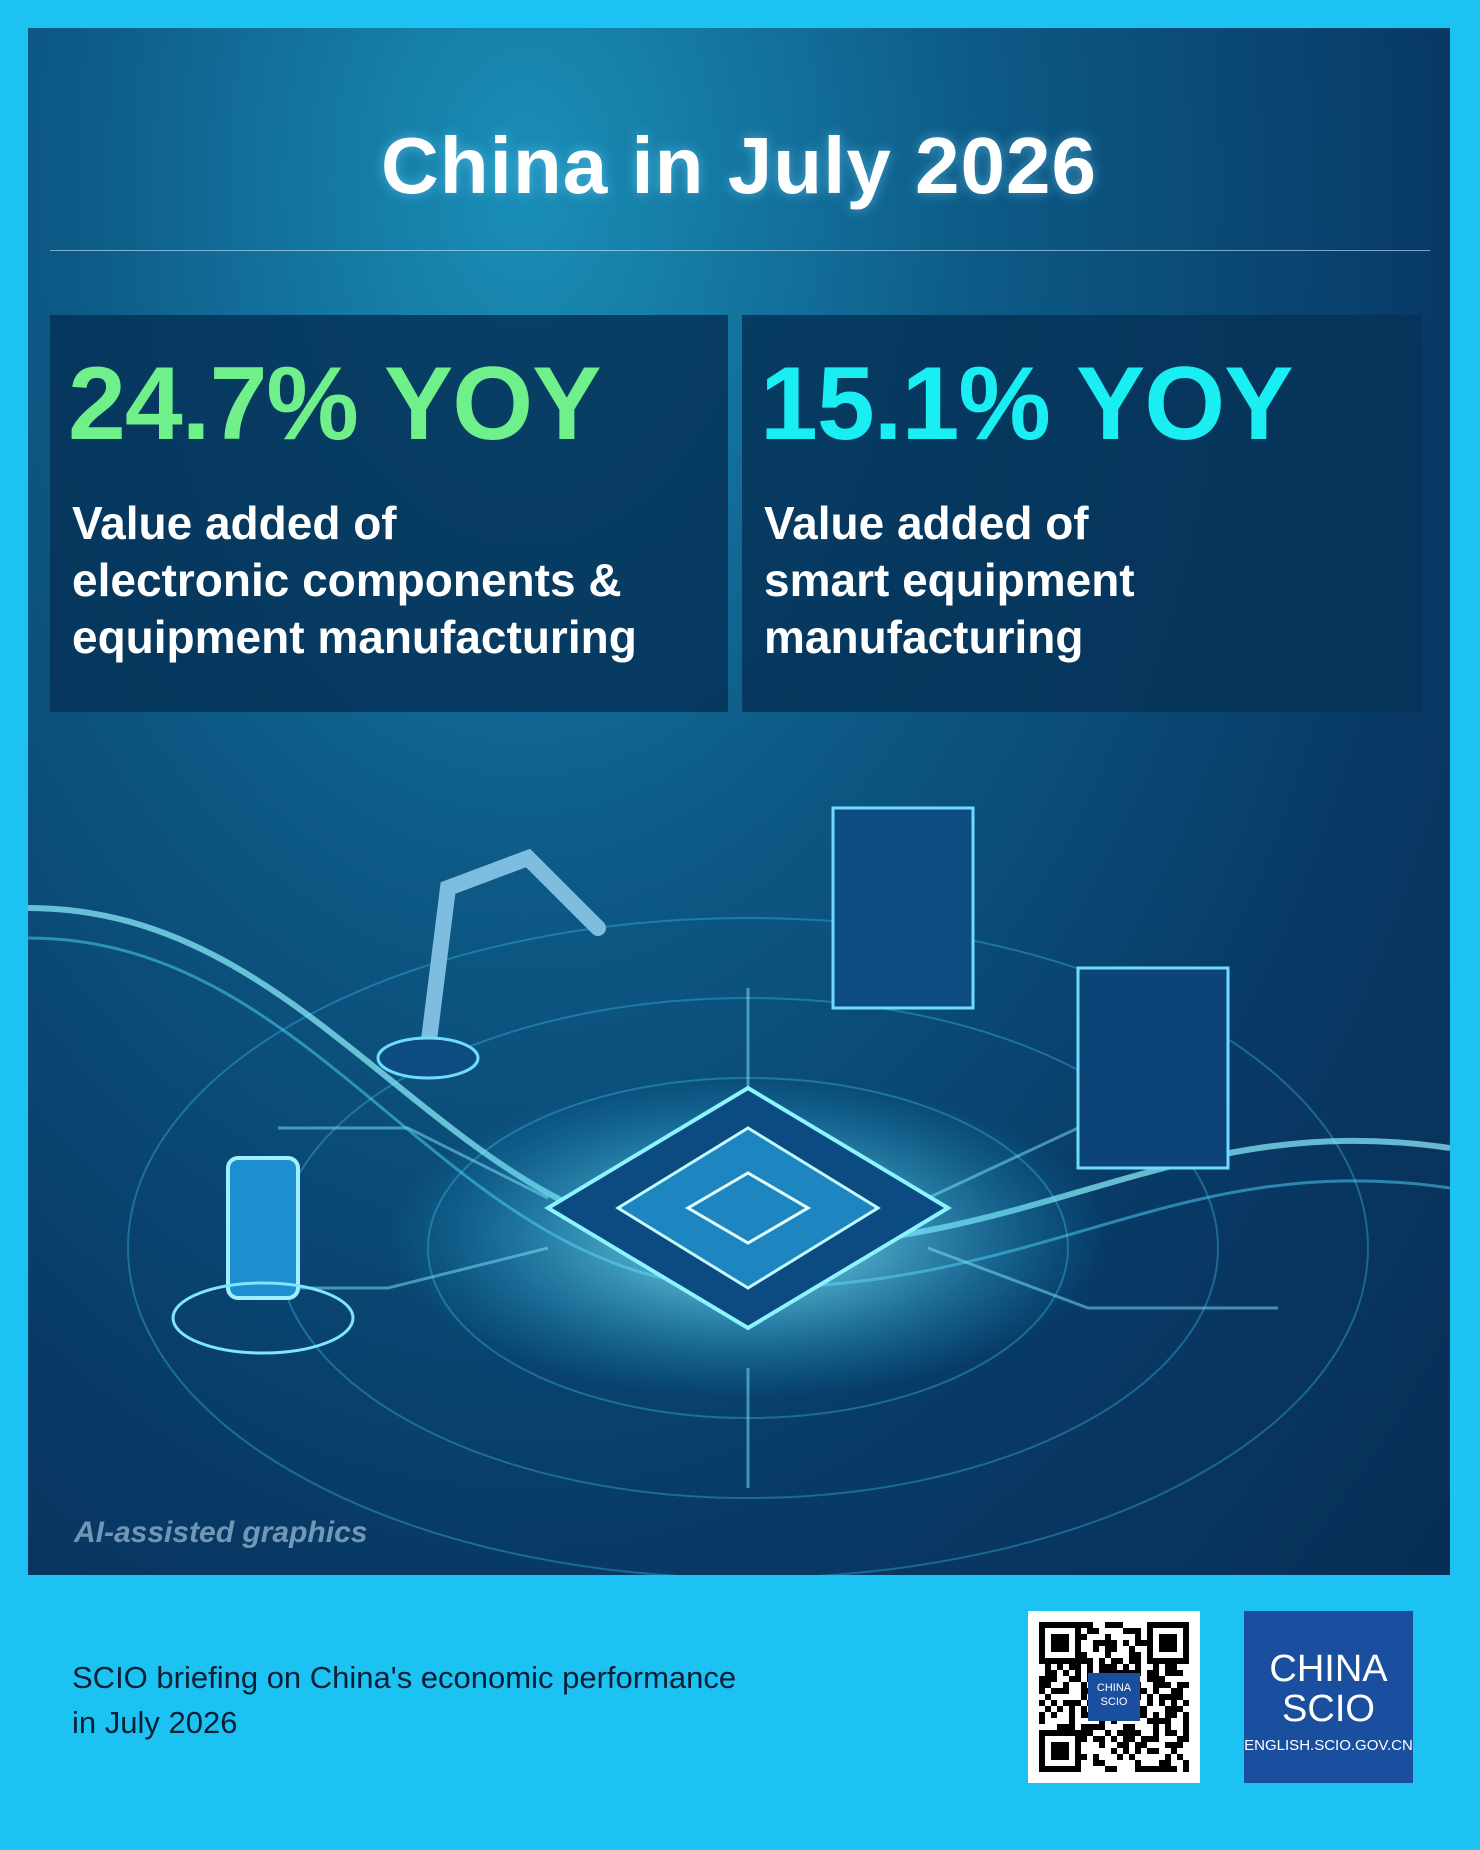  Describe the element at coordinates (1328, 1709) in the screenshot. I see `logo-text: SCIO` at that location.